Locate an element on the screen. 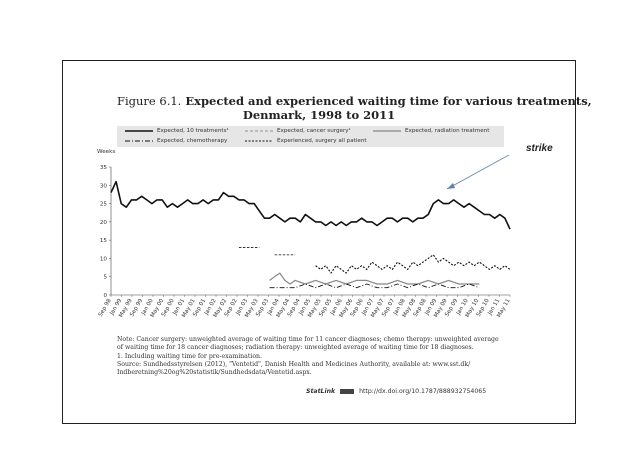  y-tick-label: 5 is located at coordinates (105, 278).